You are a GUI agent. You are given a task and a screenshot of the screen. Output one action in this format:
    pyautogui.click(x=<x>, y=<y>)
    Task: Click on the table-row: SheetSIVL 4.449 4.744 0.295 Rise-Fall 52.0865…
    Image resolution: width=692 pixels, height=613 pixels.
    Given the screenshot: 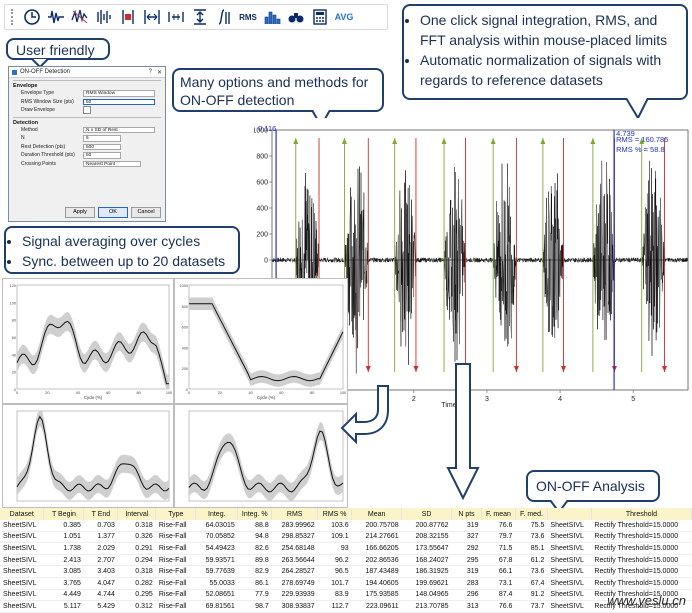 What is the action you would take?
    pyautogui.click(x=346, y=595)
    